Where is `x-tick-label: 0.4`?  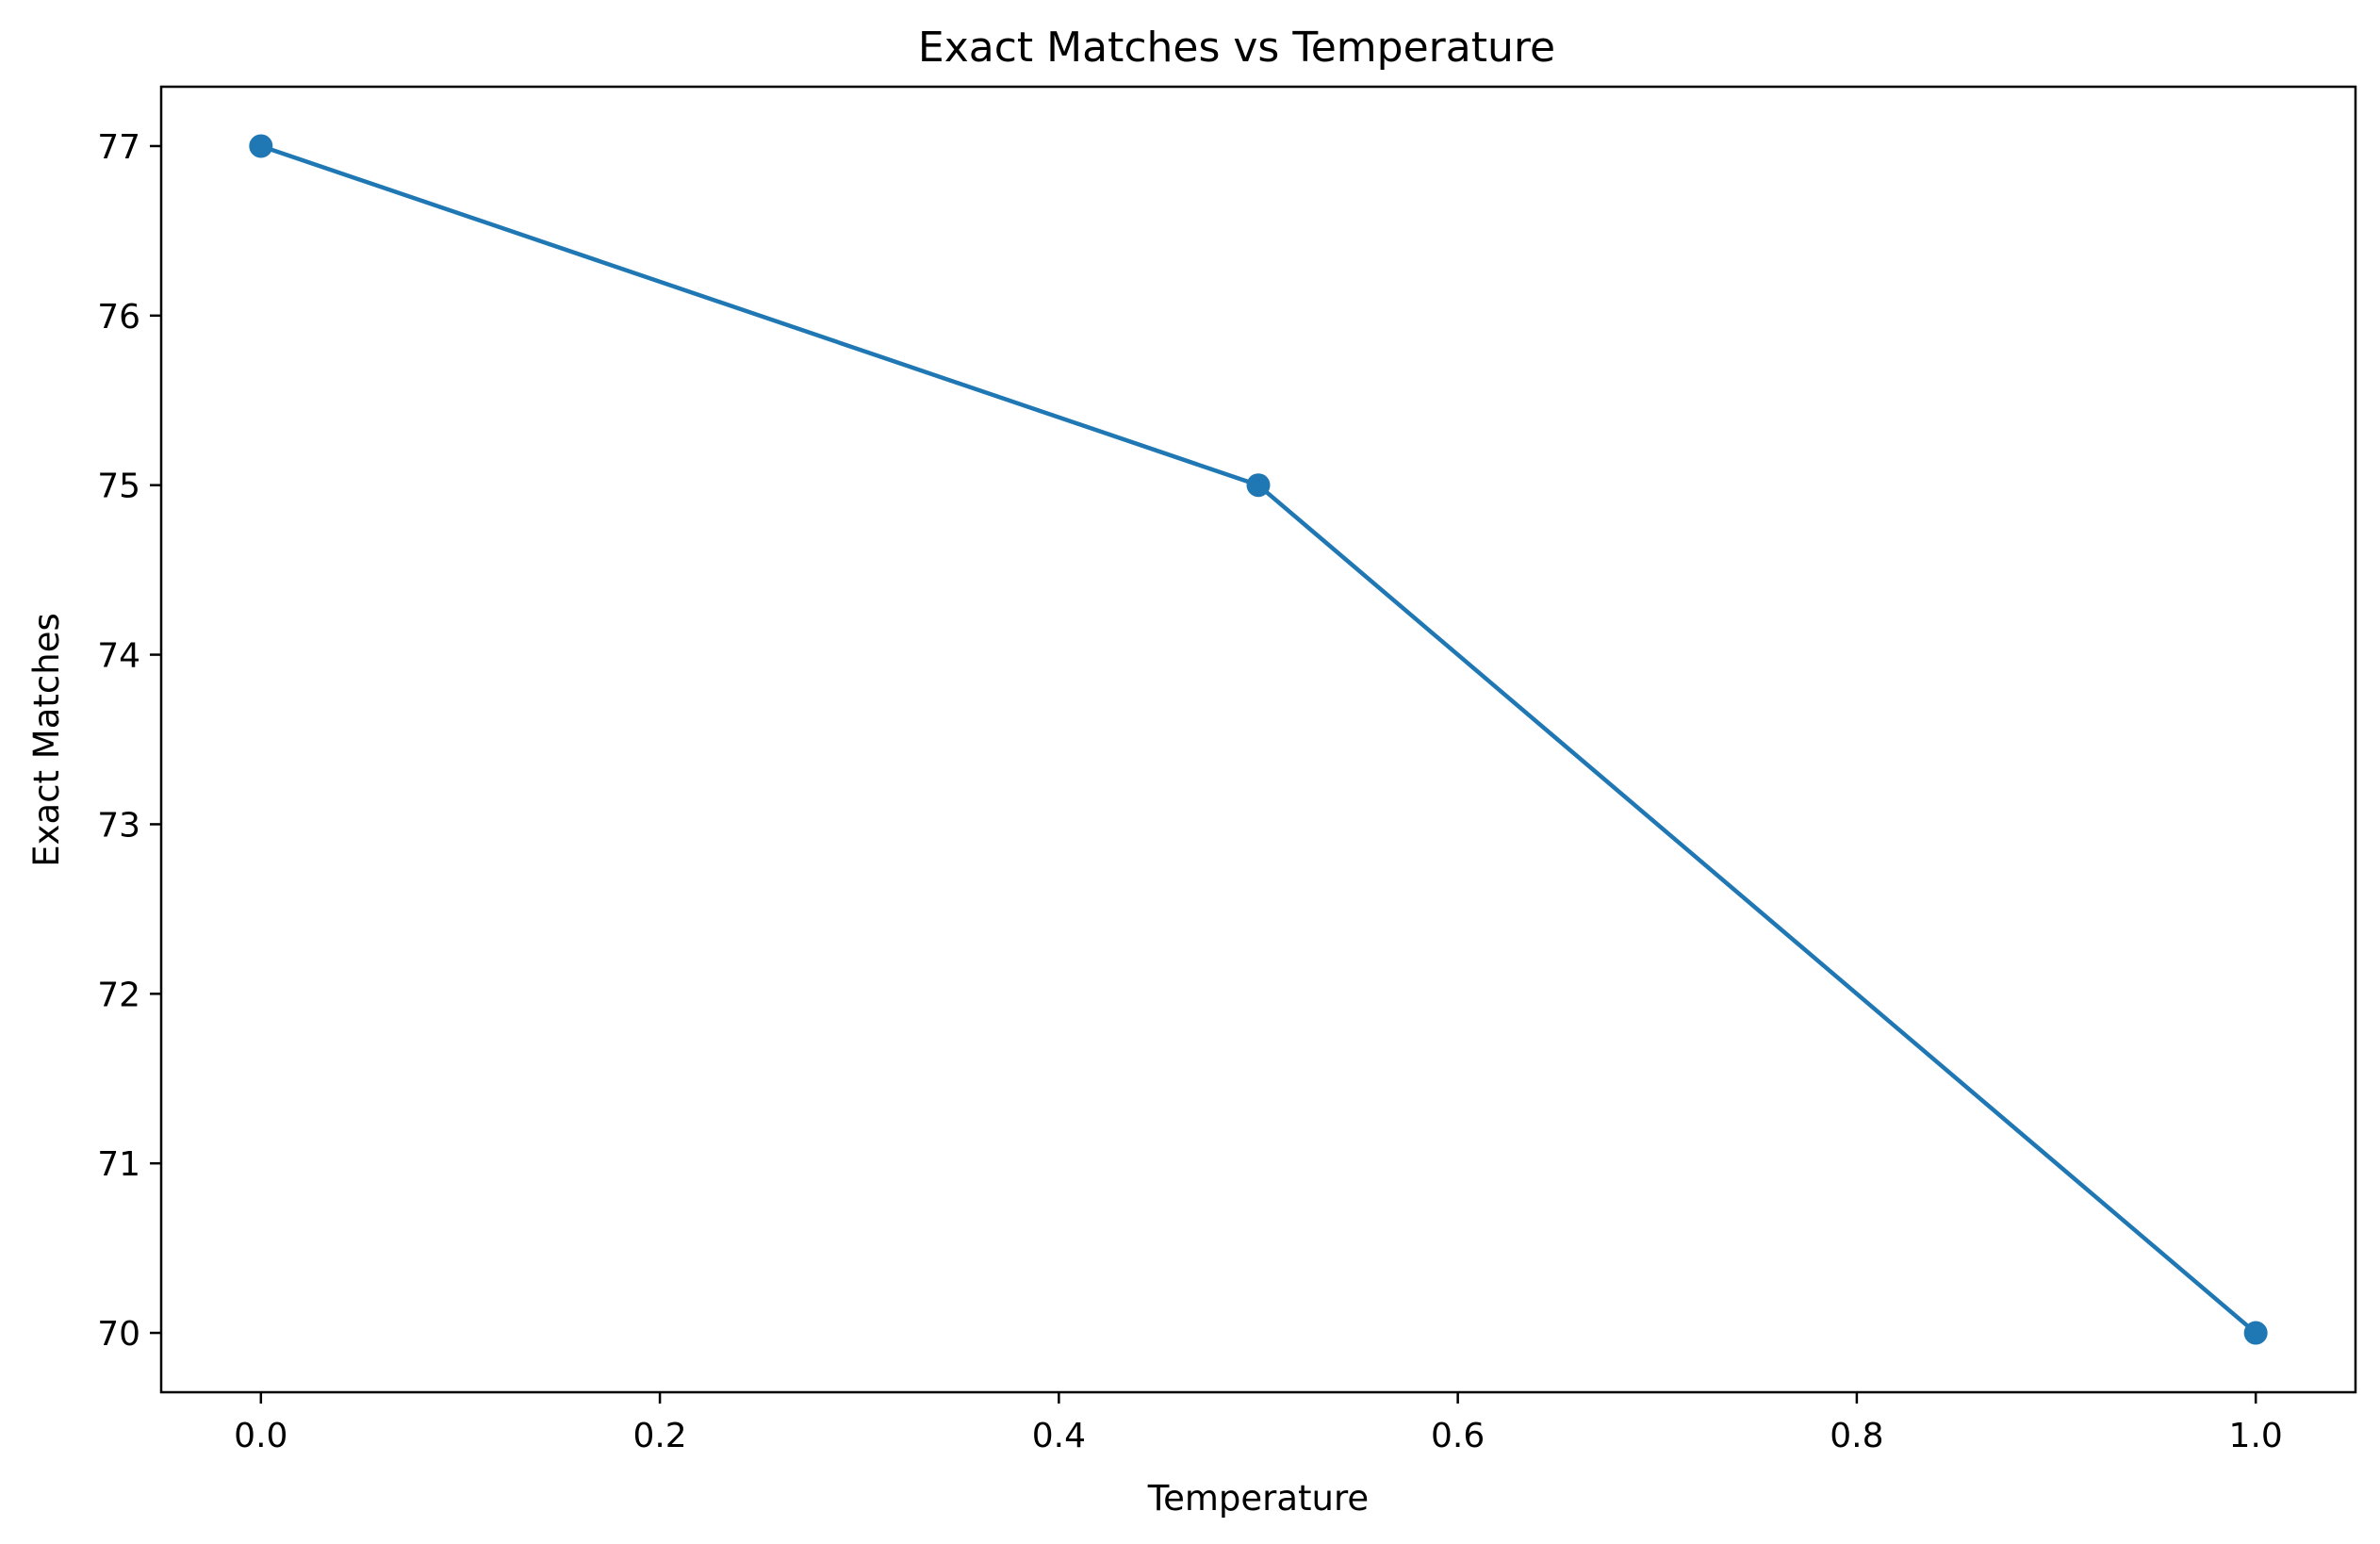 x-tick-label: 0.4 is located at coordinates (1059, 1436).